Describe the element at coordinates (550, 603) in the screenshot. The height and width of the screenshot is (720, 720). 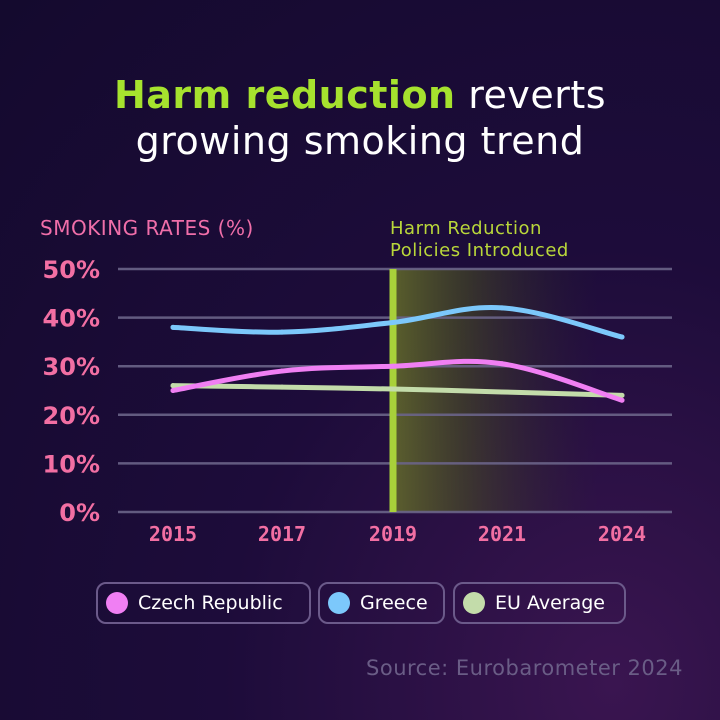
I see `legend-label-eu-average: EU Average` at that location.